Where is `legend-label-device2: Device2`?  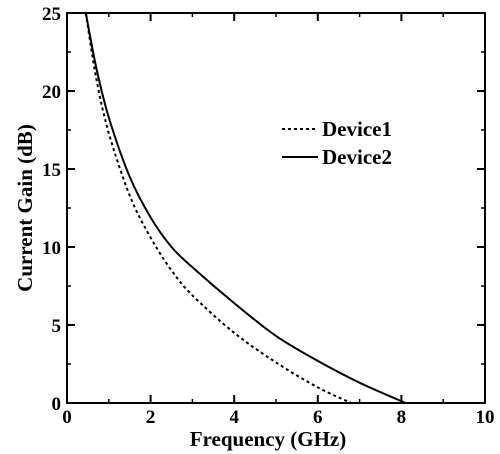
legend-label-device2: Device2 is located at coordinates (357, 157).